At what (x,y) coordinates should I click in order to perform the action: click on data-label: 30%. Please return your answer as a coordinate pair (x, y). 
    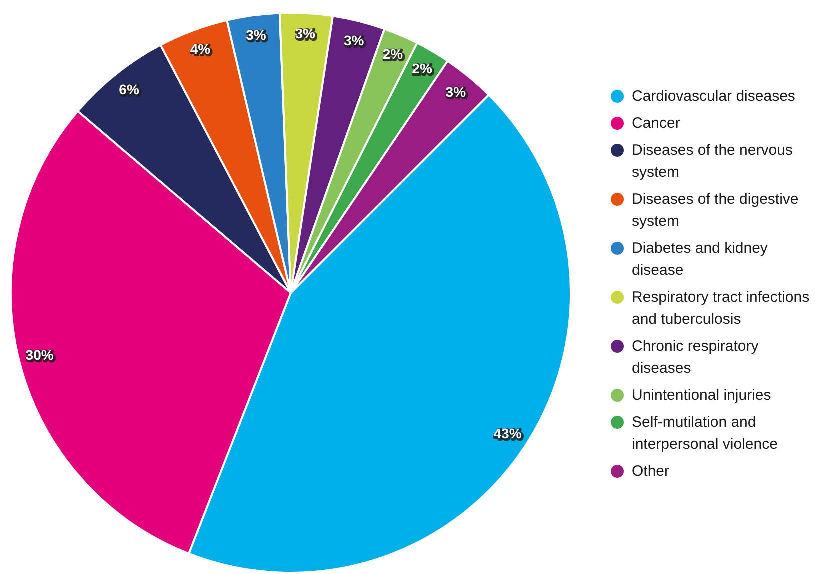
    Looking at the image, I should click on (41, 356).